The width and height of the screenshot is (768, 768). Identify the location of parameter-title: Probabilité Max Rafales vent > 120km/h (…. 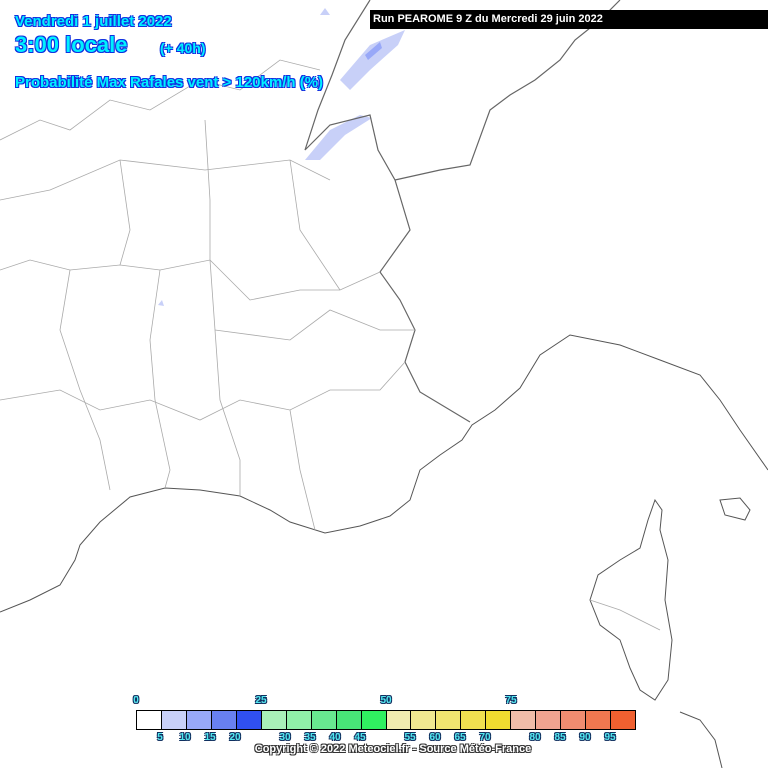
(169, 82).